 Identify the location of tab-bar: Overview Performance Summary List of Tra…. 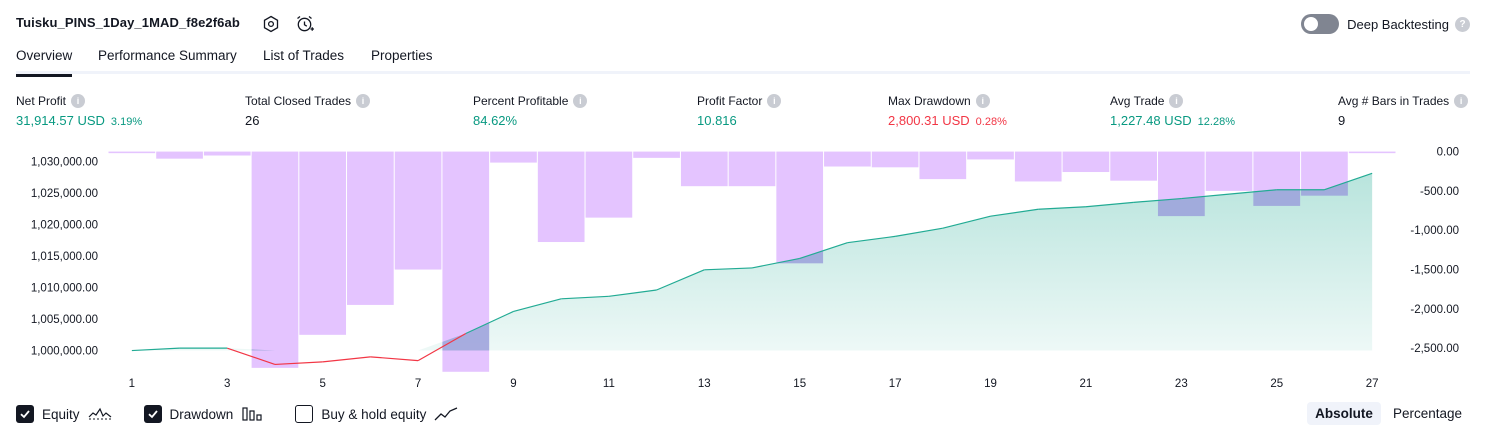
(743, 60).